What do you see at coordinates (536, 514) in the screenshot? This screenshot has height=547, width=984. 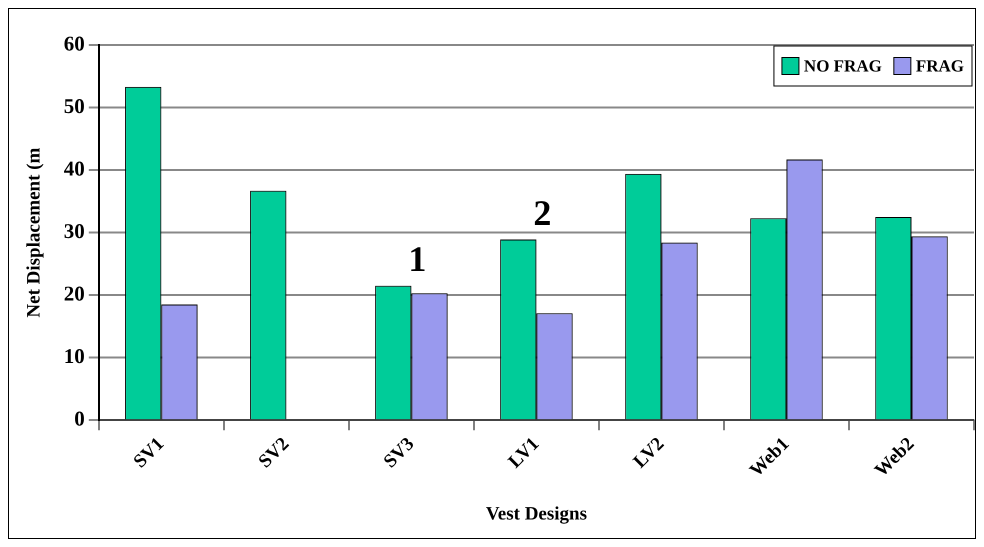 I see `x-axis-title: Vest Designs` at bounding box center [536, 514].